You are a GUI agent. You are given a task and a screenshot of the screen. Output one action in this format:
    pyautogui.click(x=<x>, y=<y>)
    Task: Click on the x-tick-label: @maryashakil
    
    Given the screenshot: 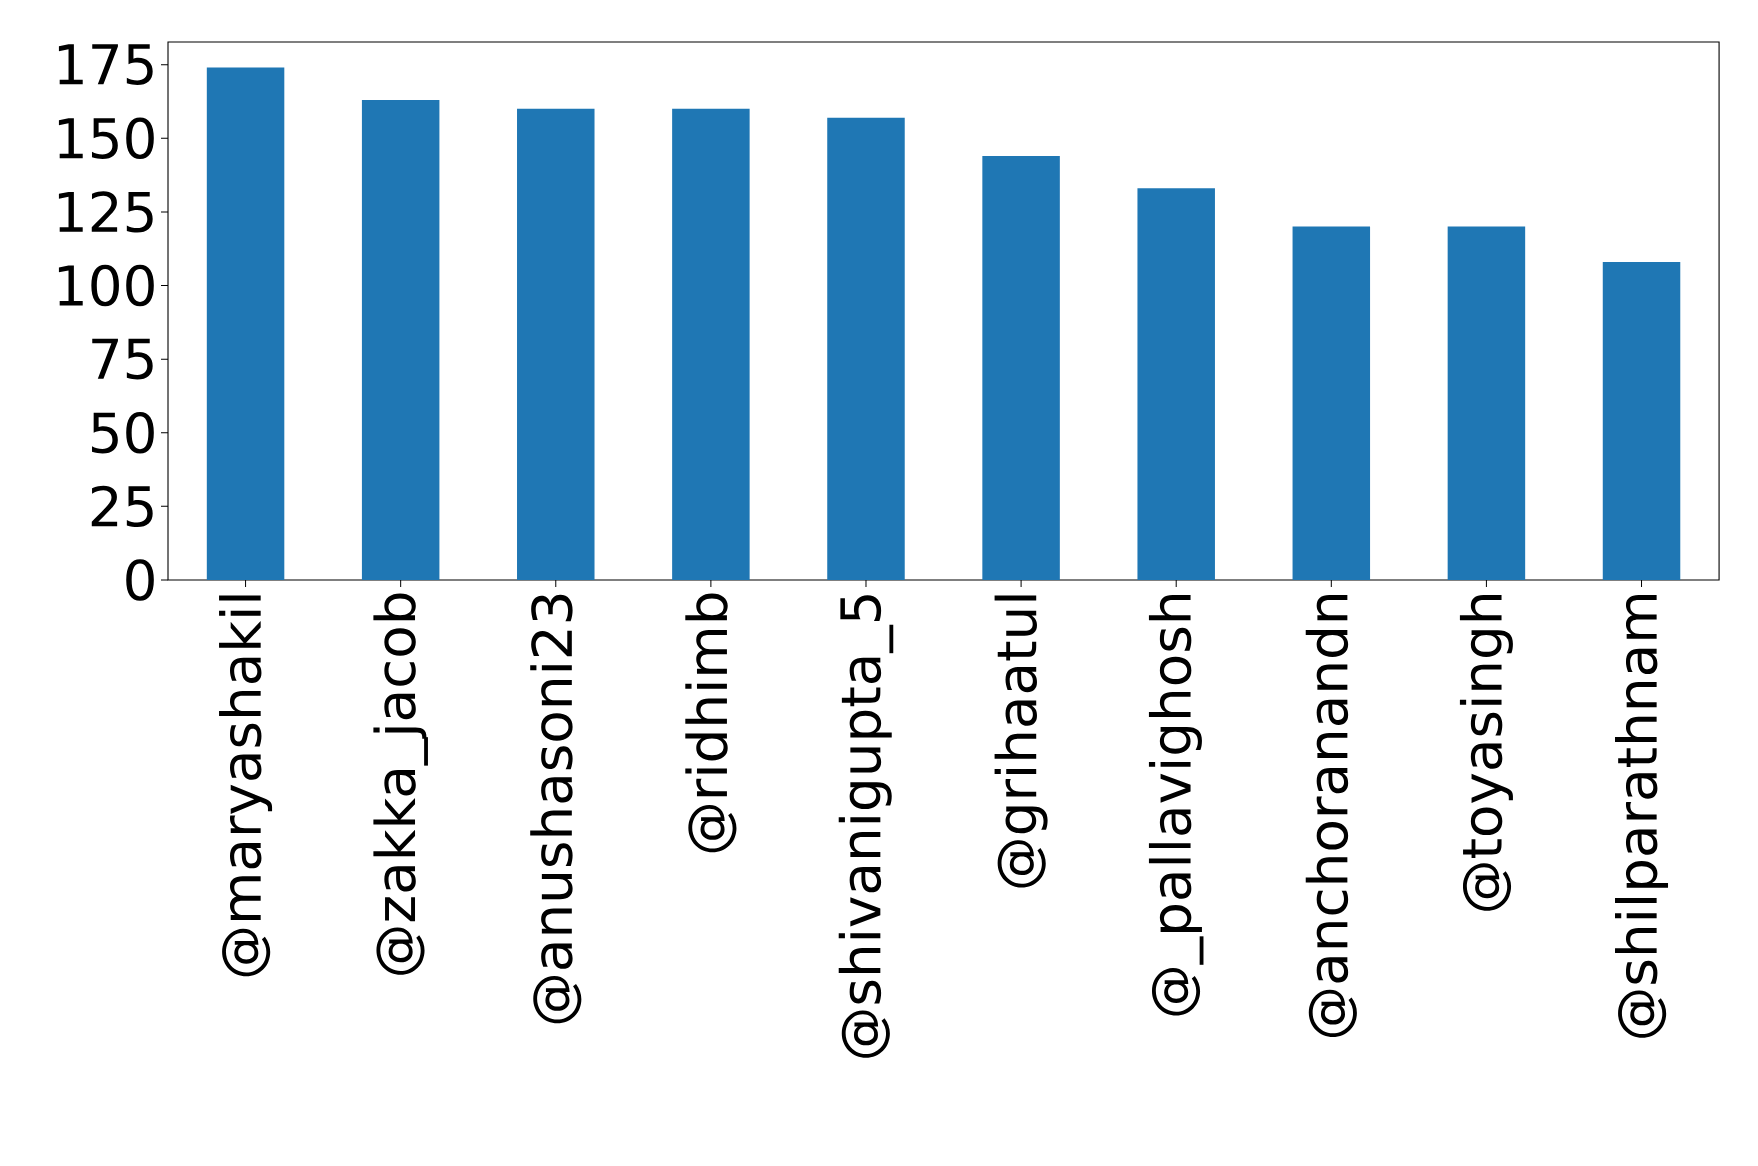 What is the action you would take?
    pyautogui.click(x=246, y=786)
    